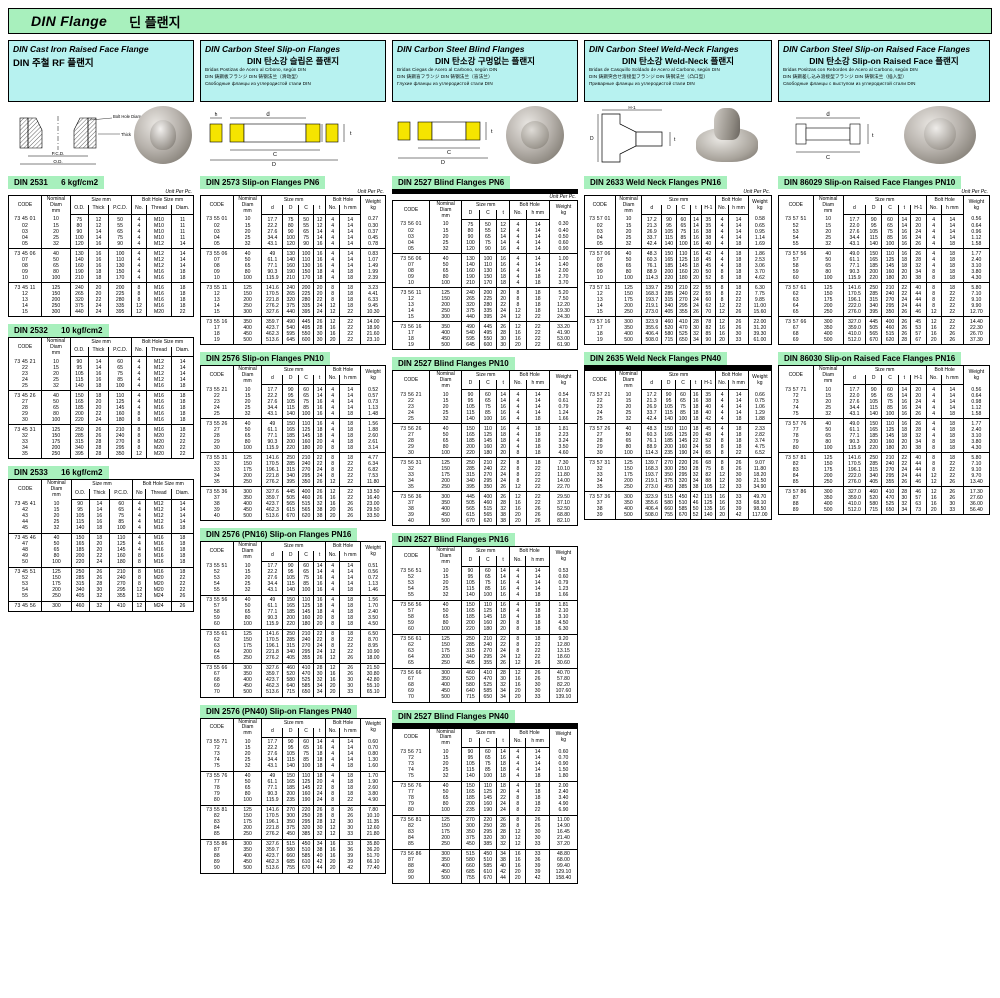  I want to click on table-row: 52 15 22.0 95 65 14 20 4 14 0.64, so click(884, 225).